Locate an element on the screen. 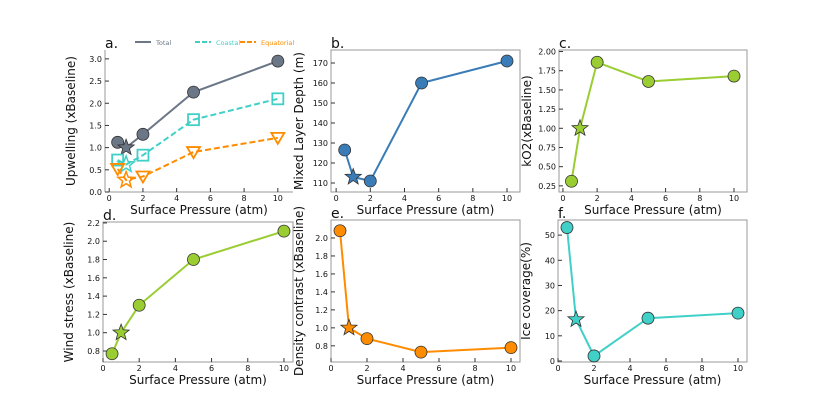 The height and width of the screenshot is (419, 830). y-tick-label: 1.4 is located at coordinates (93, 296).